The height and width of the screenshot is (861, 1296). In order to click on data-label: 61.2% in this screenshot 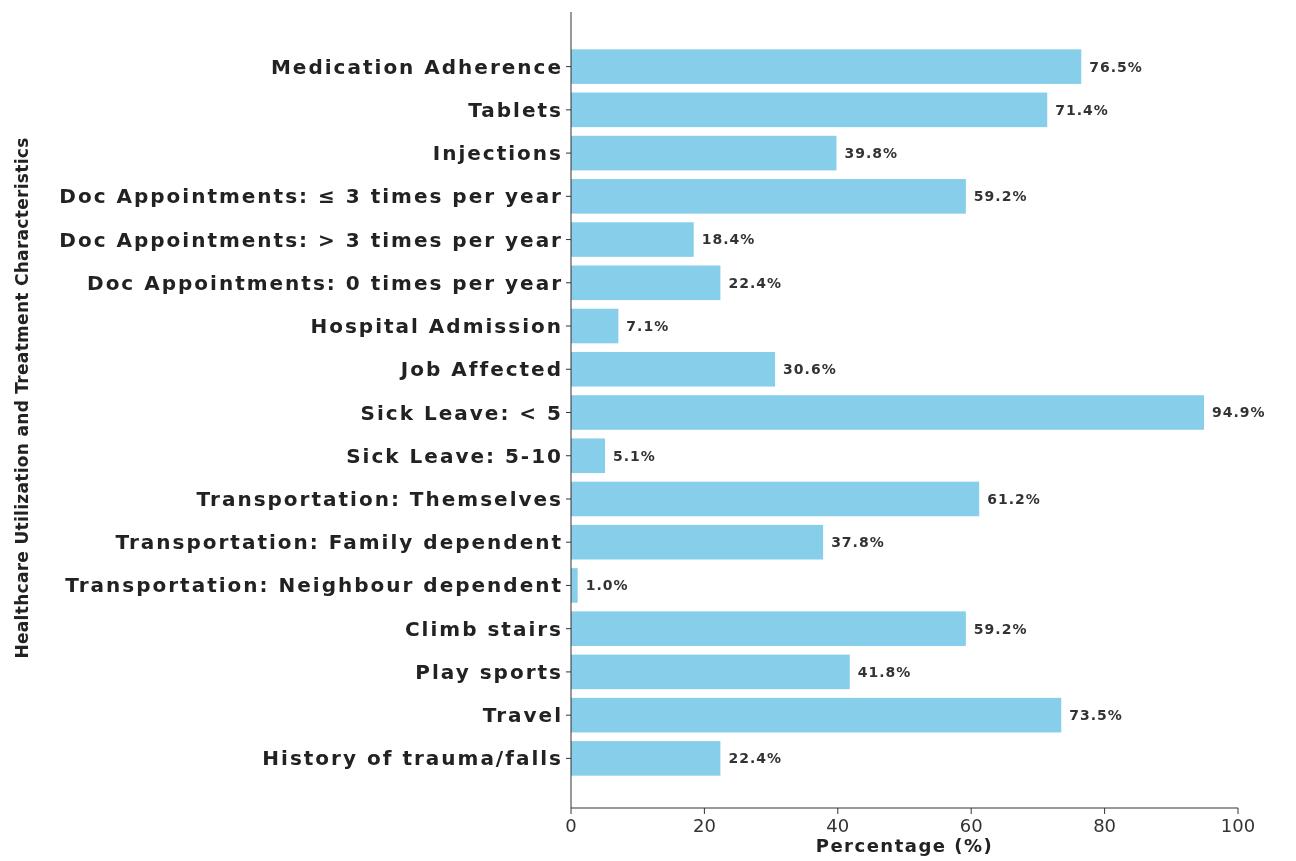, I will do `click(1014, 498)`.